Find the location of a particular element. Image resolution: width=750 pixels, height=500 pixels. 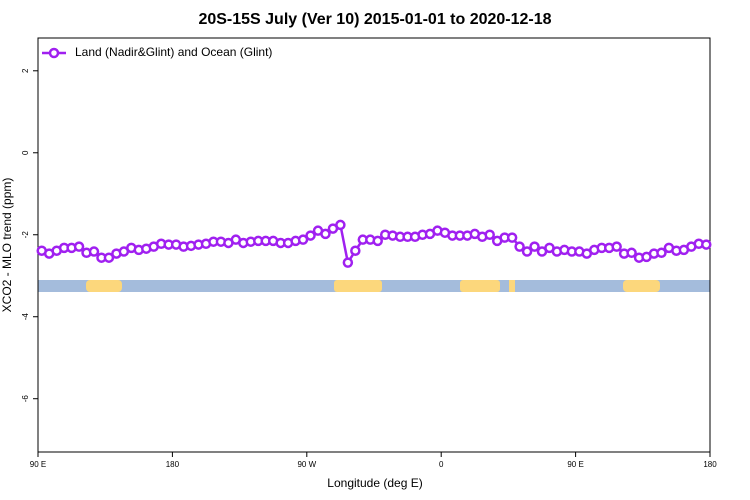

y-tick-label: 0 is located at coordinates (25, 152).